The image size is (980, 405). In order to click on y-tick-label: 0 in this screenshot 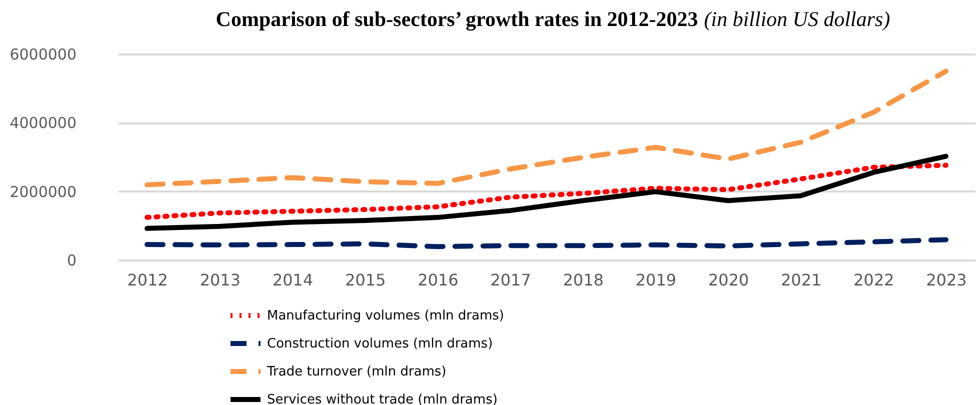, I will do `click(71, 261)`.